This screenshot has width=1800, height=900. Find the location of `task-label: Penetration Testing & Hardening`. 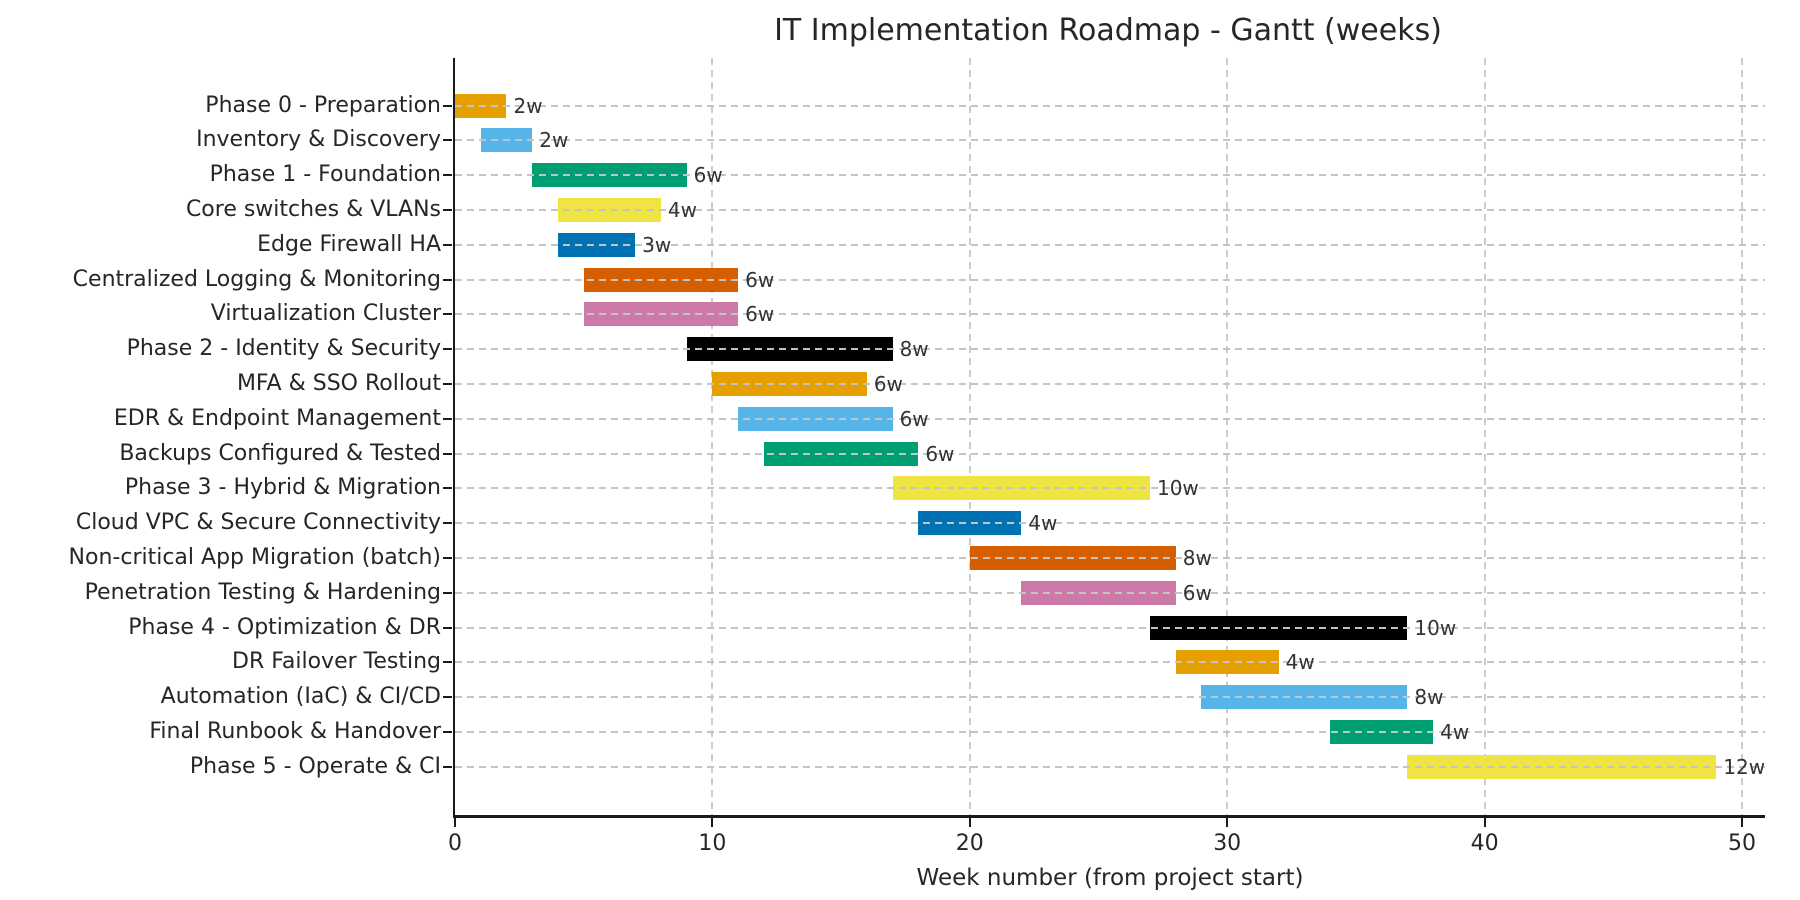

task-label: Penetration Testing & Hardening is located at coordinates (262, 592).